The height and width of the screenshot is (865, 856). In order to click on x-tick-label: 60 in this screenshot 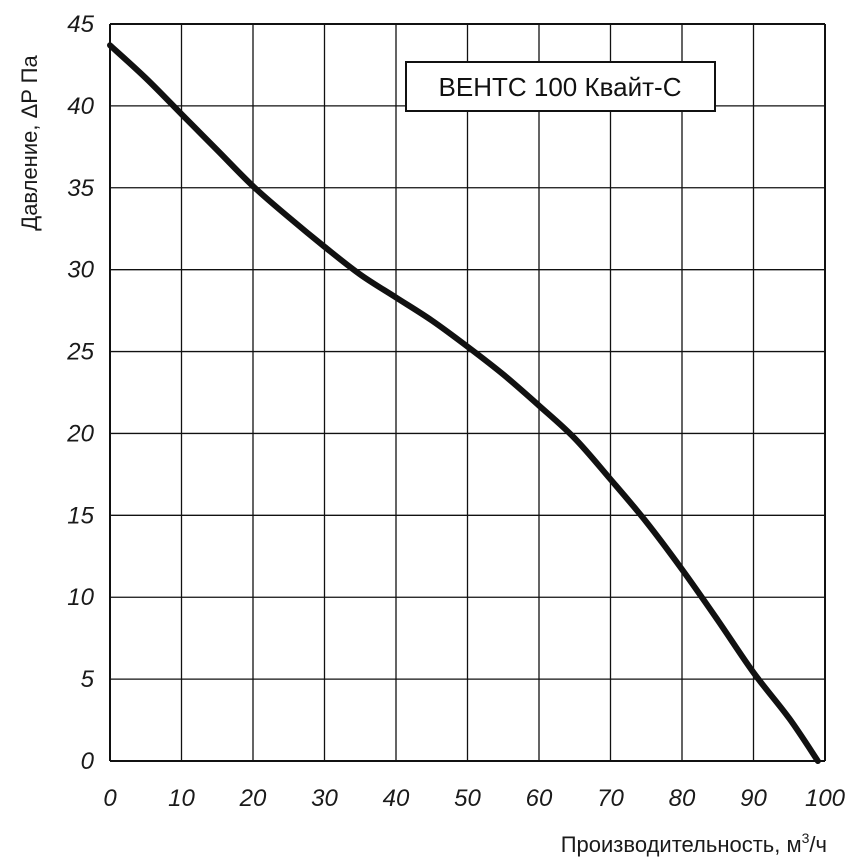, I will do `click(539, 798)`.